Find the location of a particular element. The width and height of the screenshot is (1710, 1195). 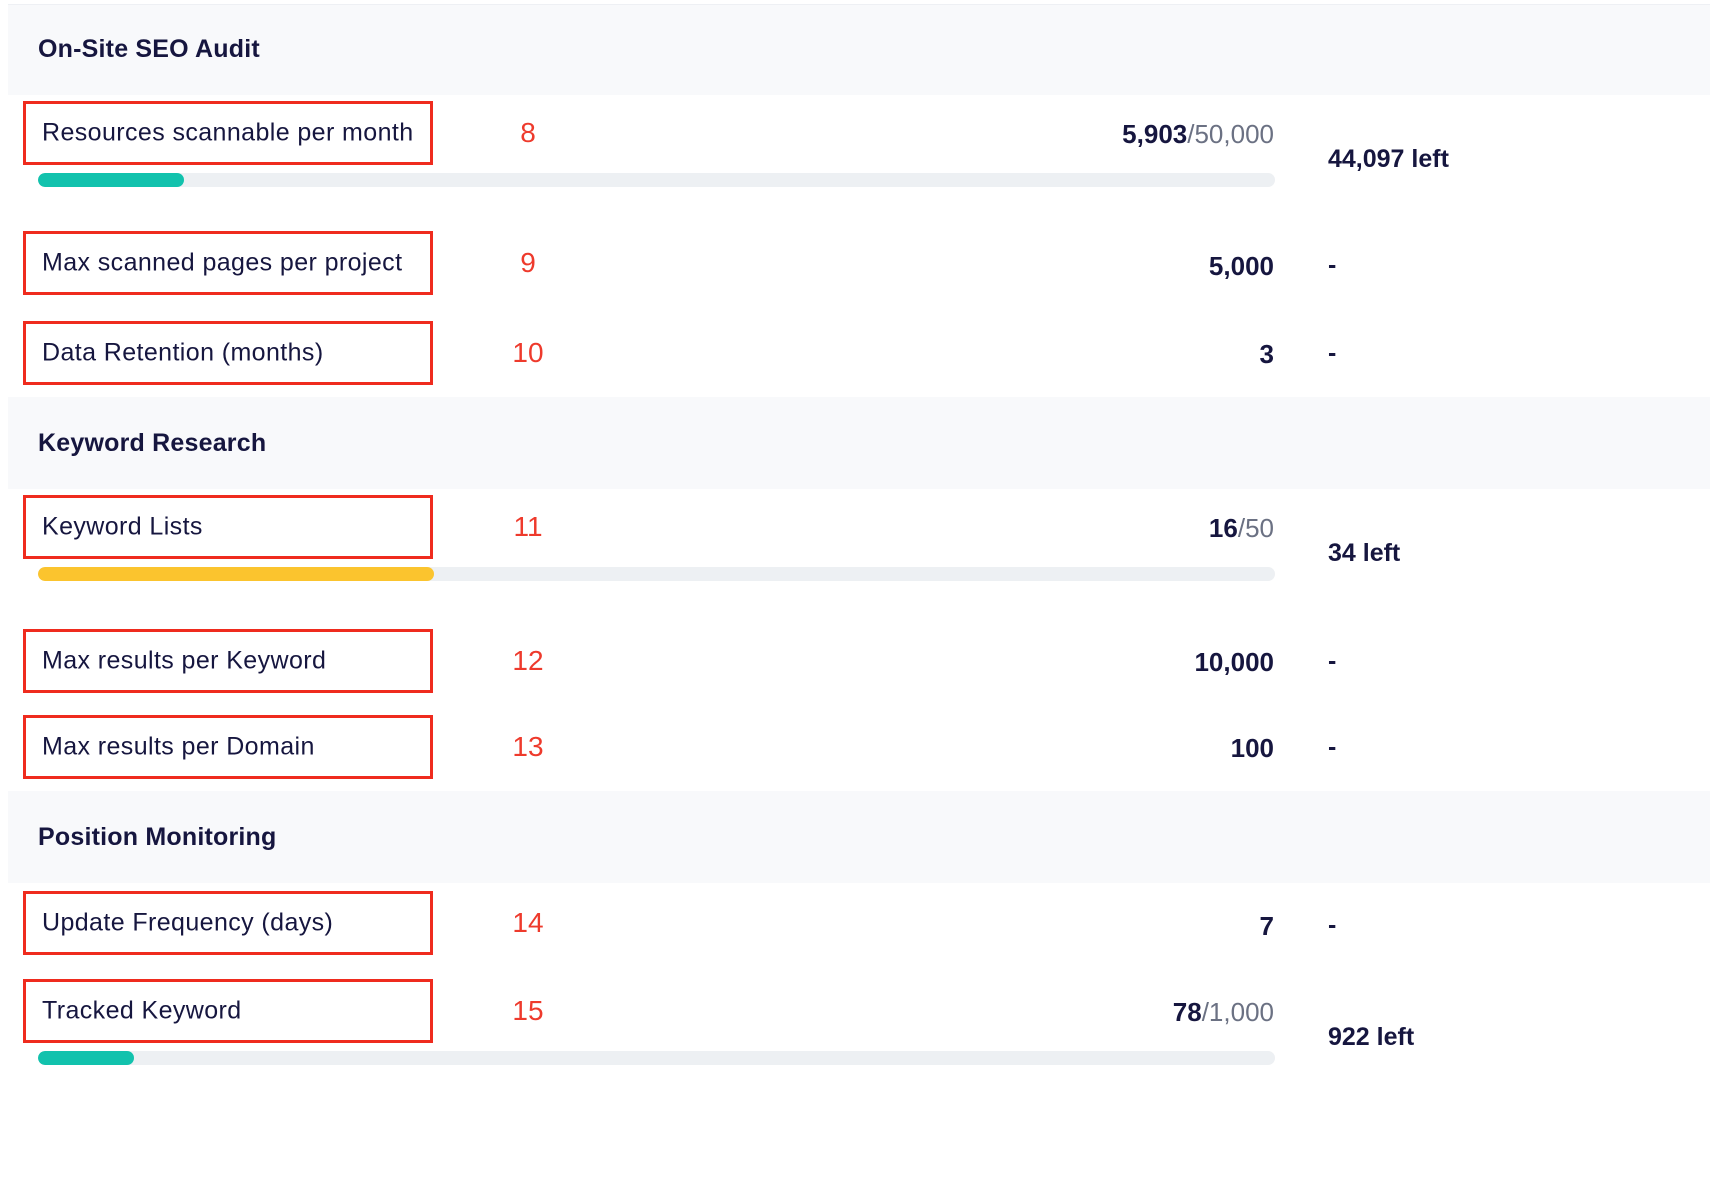

section-header-position-monitoring: Position Monitoring is located at coordinates (859, 837).